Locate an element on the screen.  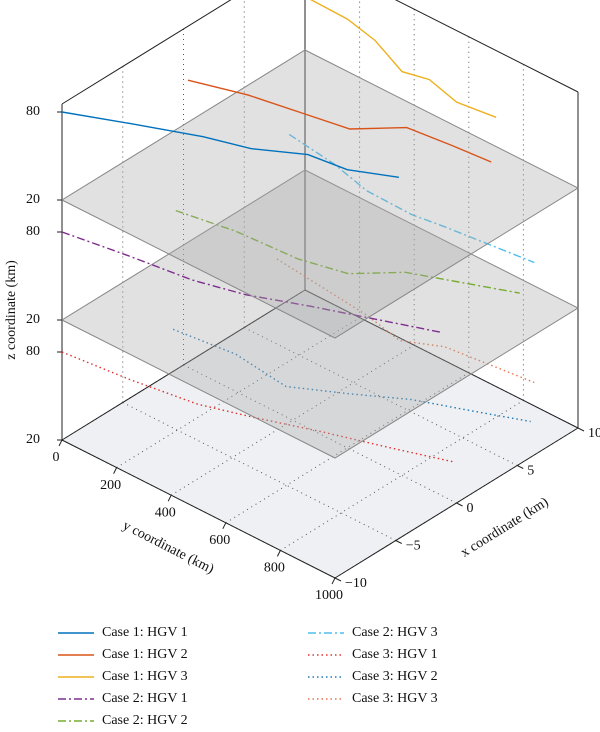
y-tick-label: 200 is located at coordinates (110, 485).